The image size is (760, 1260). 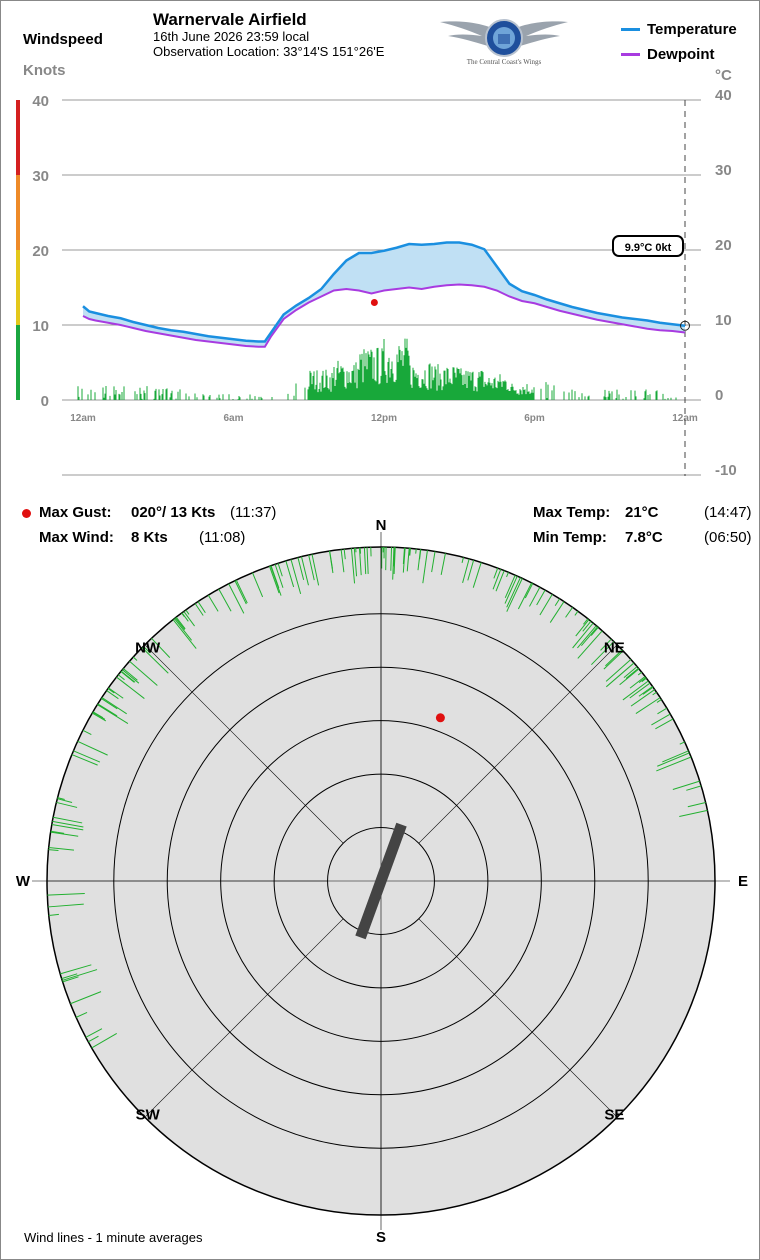 What do you see at coordinates (648, 246) in the screenshot?
I see `current-reading-box` at bounding box center [648, 246].